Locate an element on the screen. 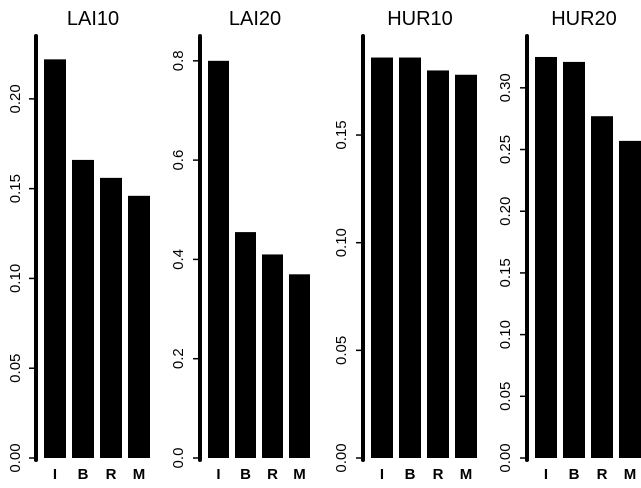  y-tick-label: 0.8 is located at coordinates (178, 60).